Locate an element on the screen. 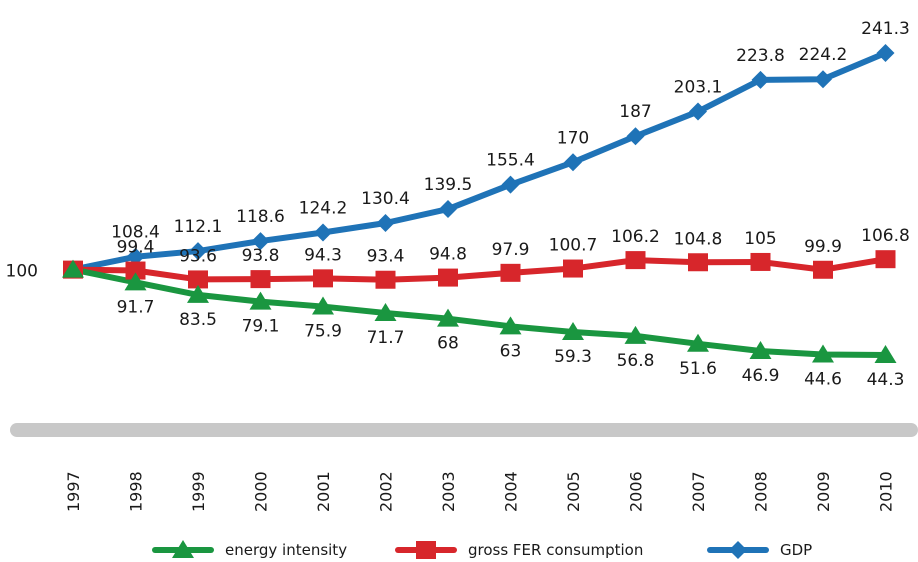  legend: energy intensity gross FER consumption GDP is located at coordinates (482, 549).